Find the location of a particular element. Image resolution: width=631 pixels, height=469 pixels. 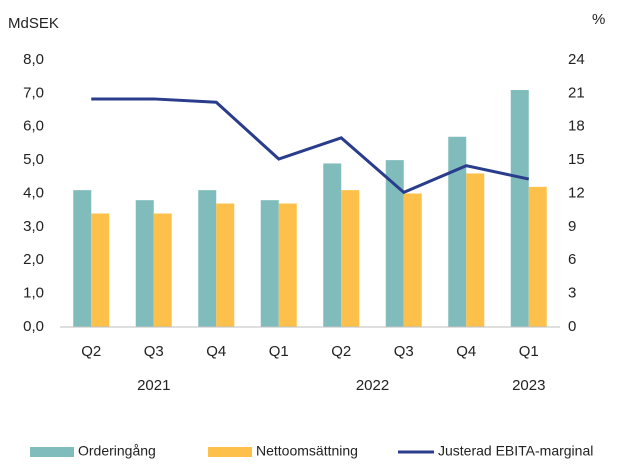

y2-tick-label: 6 is located at coordinates (572, 259).